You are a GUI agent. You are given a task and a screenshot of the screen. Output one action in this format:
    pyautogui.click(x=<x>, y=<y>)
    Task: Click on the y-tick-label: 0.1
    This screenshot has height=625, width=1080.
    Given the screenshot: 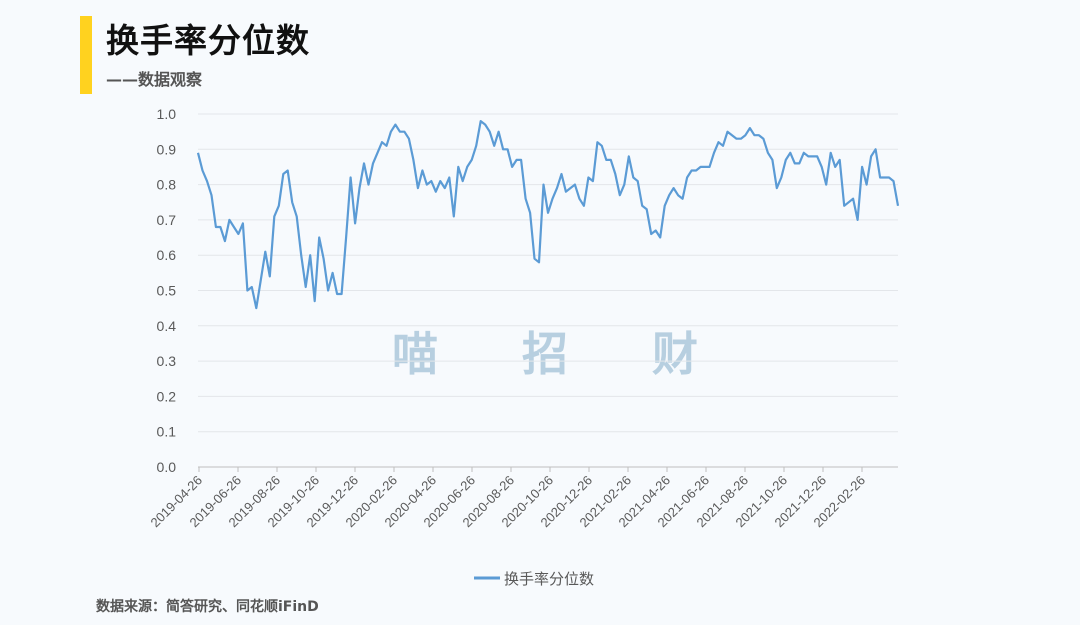 What is the action you would take?
    pyautogui.click(x=167, y=432)
    